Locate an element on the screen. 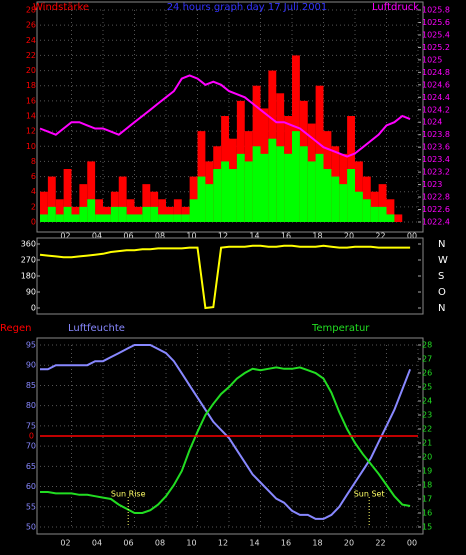  y2-tick-label: 1025.8 is located at coordinates (436, 10).